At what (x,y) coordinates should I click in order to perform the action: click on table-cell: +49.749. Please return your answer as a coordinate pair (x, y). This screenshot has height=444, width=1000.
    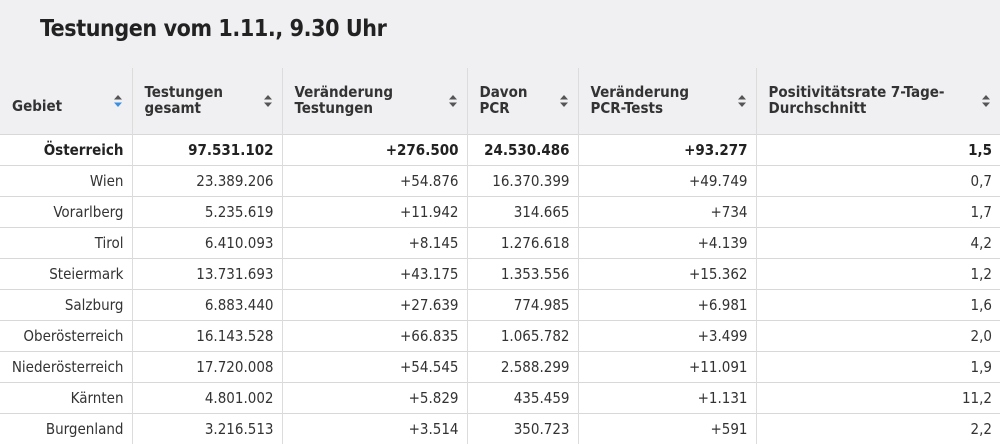
    Looking at the image, I should click on (666, 180).